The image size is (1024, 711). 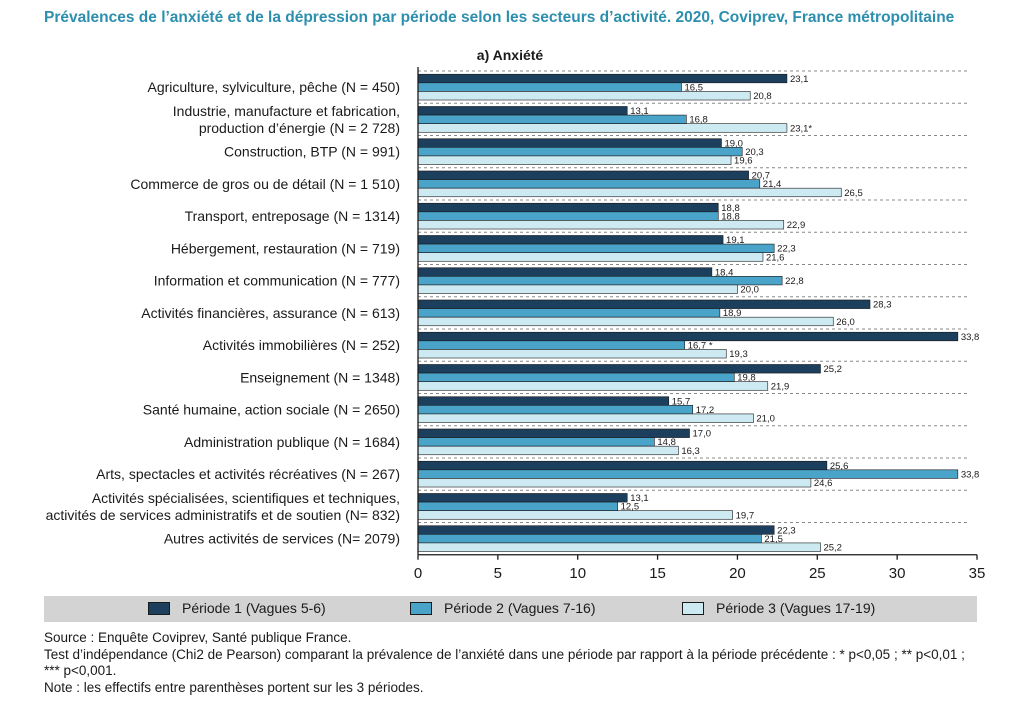 I want to click on legend-item-periode-1: Période 1 (Vagues 5-6), so click(x=237, y=608).